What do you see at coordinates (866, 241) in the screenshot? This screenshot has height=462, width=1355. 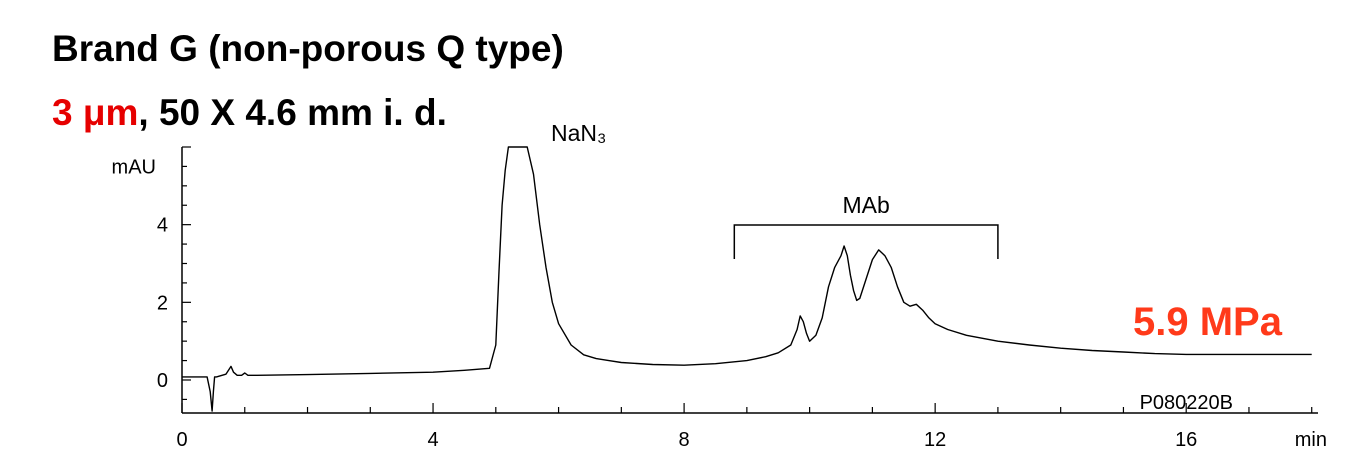 I see `mab-bracket` at bounding box center [866, 241].